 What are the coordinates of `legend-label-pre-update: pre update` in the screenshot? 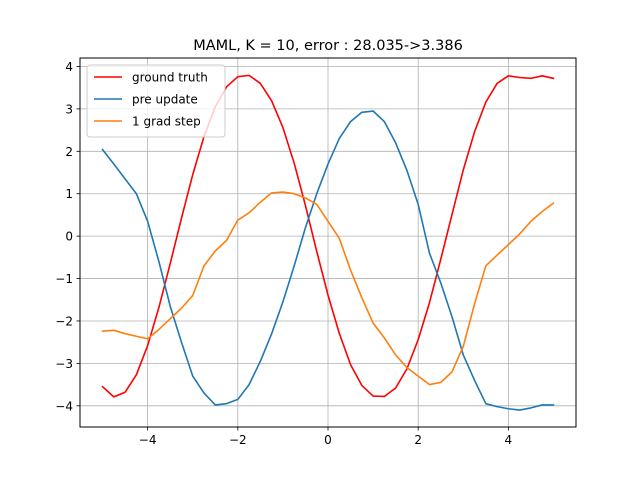 It's located at (165, 100).